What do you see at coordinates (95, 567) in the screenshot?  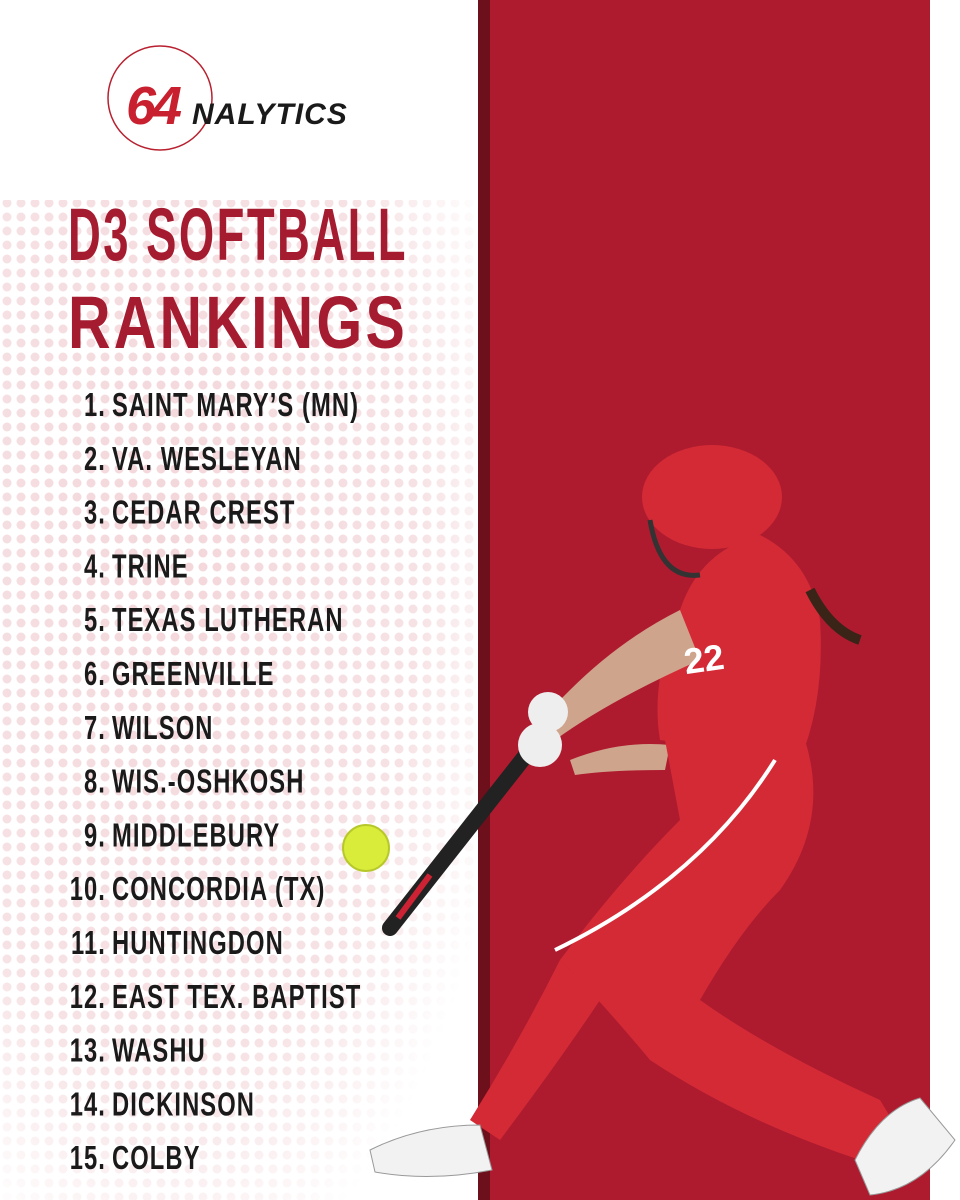 I see `rank-number: 4.` at bounding box center [95, 567].